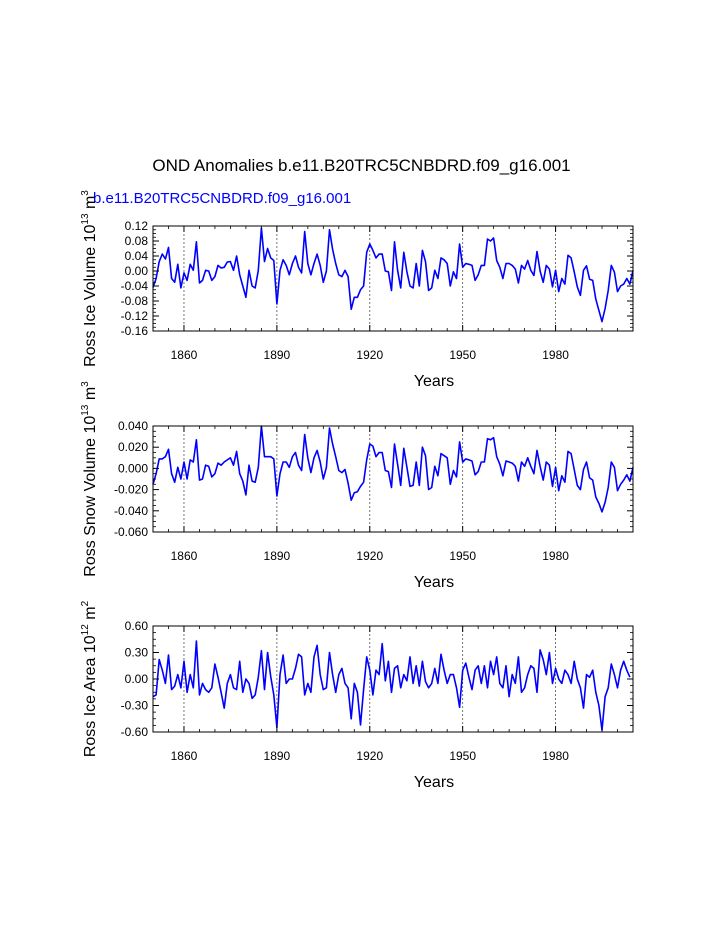 The height and width of the screenshot is (935, 723). I want to click on y-axis-title-superscript: 12, so click(85, 630).